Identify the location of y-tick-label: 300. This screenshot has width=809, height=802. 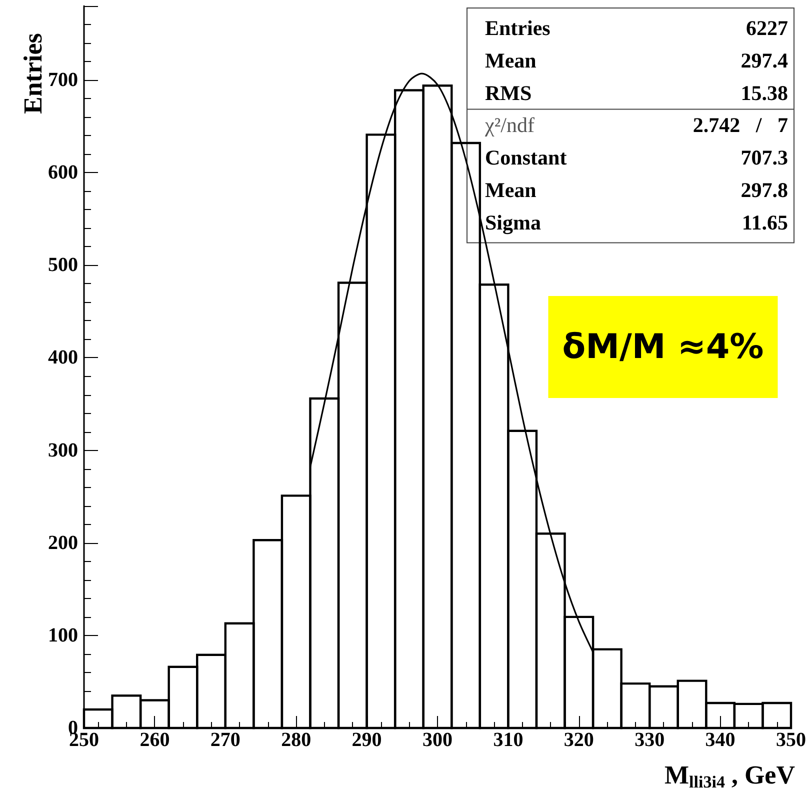
(63, 450).